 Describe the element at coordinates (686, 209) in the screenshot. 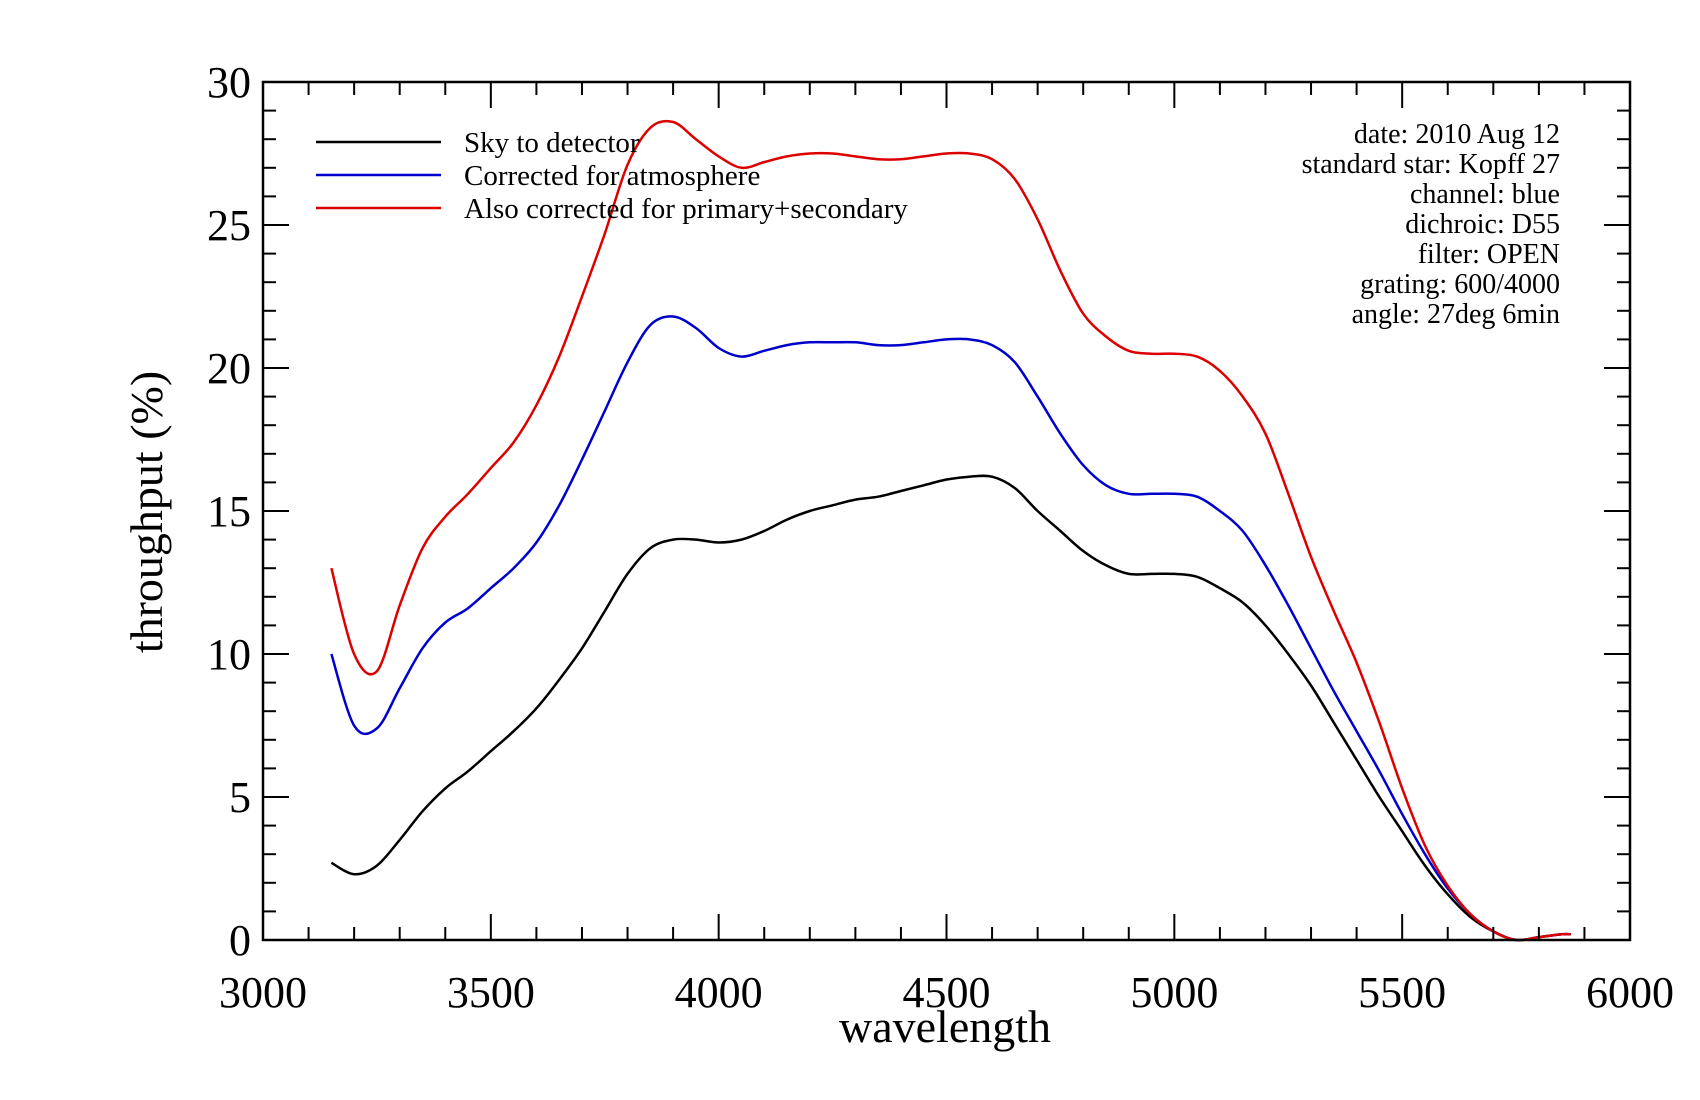

I see `legend-label-mirrors: Also corrected for primary+secondary` at that location.